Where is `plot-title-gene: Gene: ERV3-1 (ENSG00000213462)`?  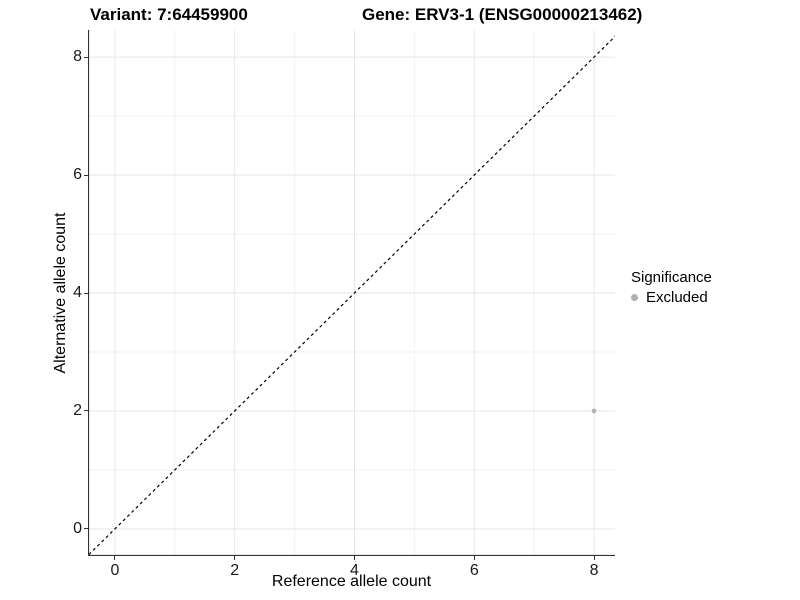 plot-title-gene: Gene: ERV3-1 (ENSG00000213462) is located at coordinates (502, 14).